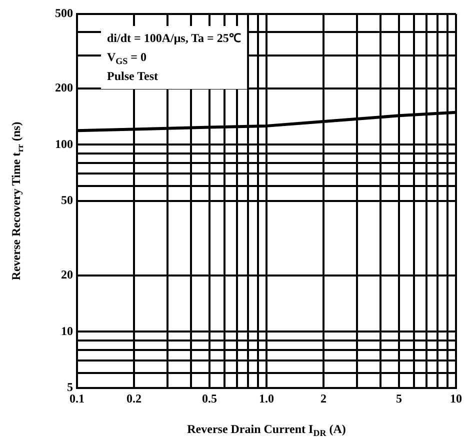  Describe the element at coordinates (399, 398) in the screenshot. I see `x-tick-label: 5` at that location.